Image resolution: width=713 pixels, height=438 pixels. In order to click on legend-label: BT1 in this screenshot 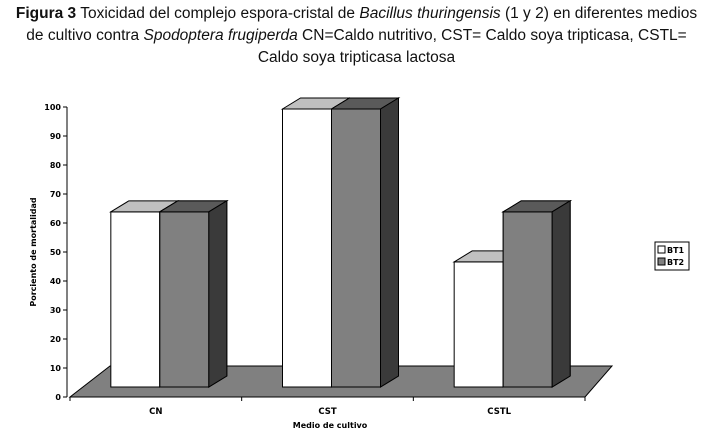, I will do `click(676, 250)`.